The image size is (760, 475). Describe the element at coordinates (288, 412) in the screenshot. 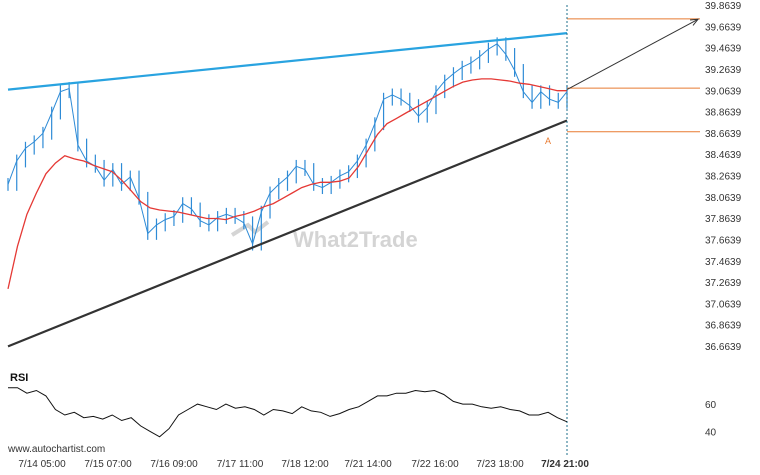

I see `rsi-line` at that location.